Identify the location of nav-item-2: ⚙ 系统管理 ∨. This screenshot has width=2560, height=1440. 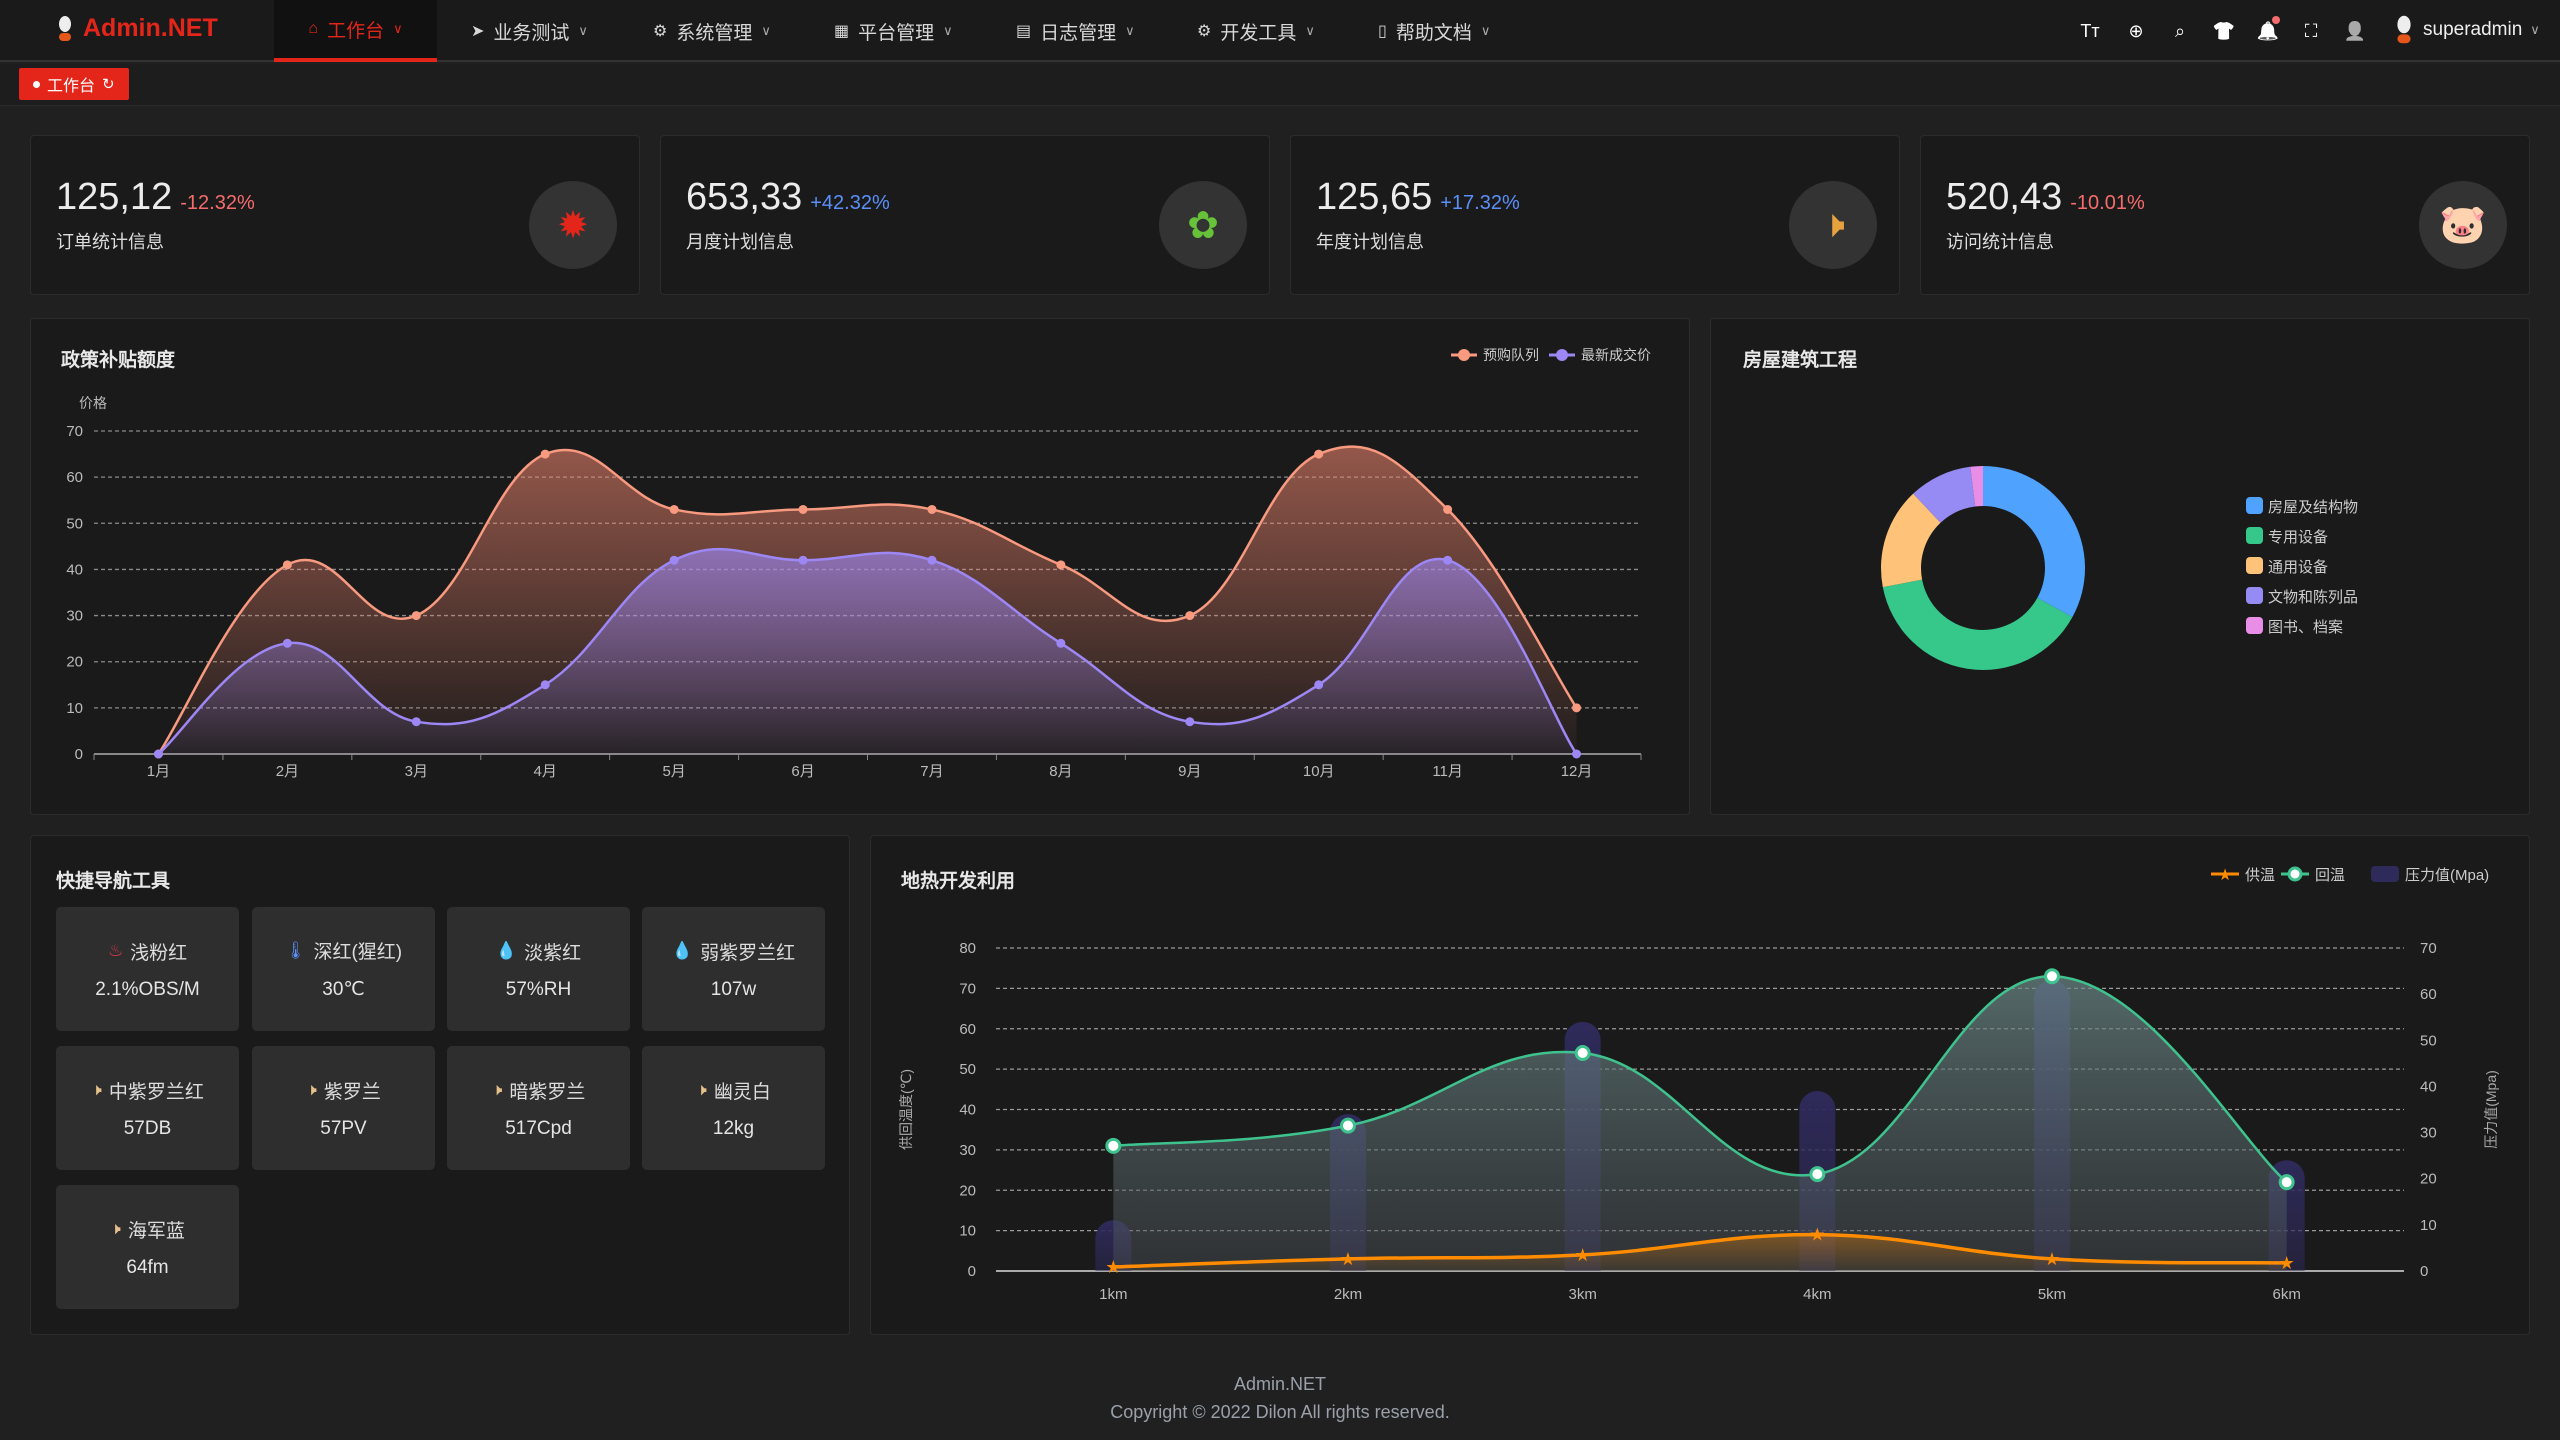
(712, 31).